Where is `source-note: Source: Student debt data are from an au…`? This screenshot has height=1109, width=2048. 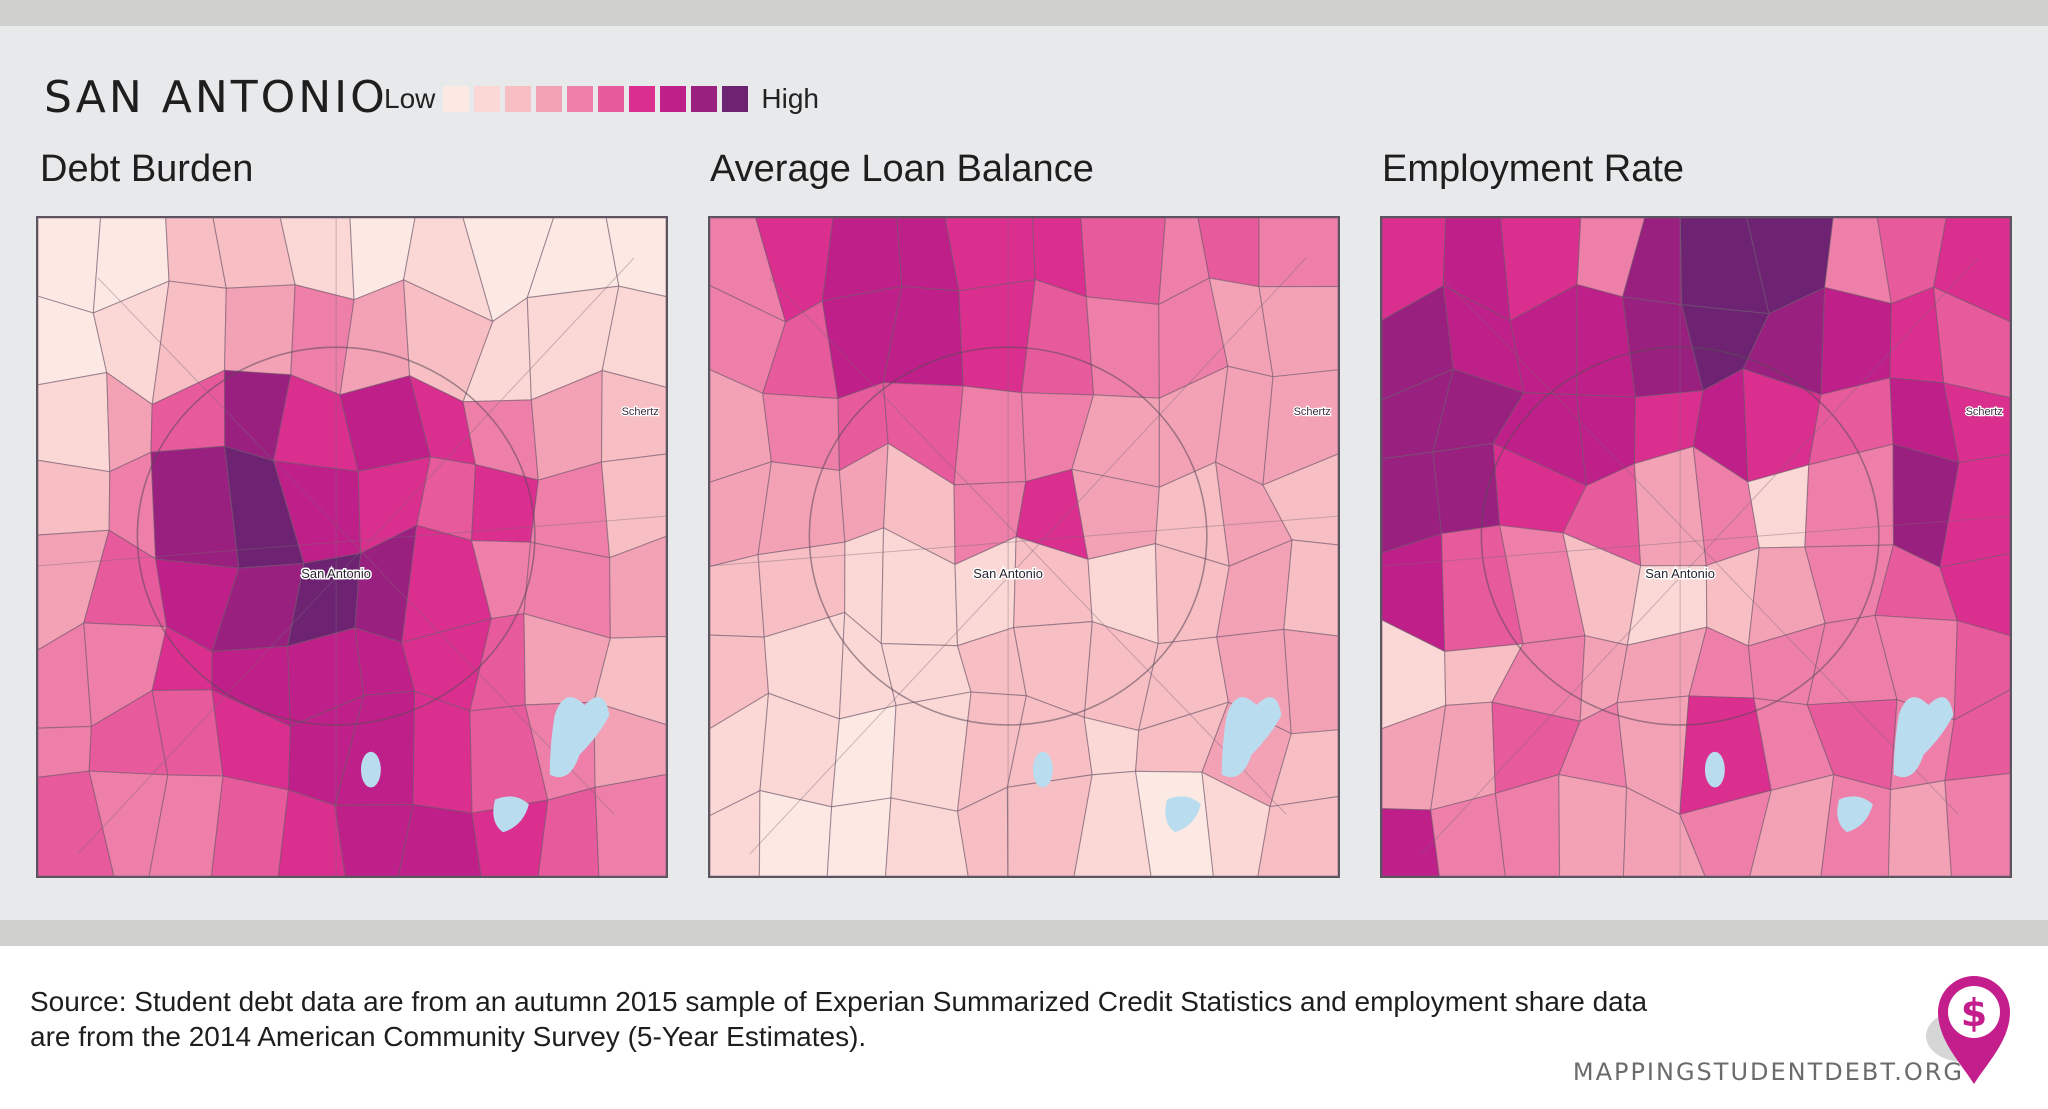 source-note: Source: Student debt data are from an au… is located at coordinates (839, 1019).